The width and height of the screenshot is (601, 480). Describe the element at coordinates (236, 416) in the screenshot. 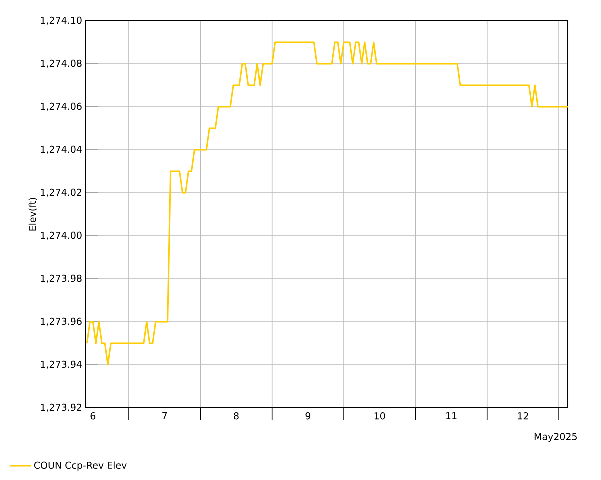

I see `x-tick-label: 8` at that location.